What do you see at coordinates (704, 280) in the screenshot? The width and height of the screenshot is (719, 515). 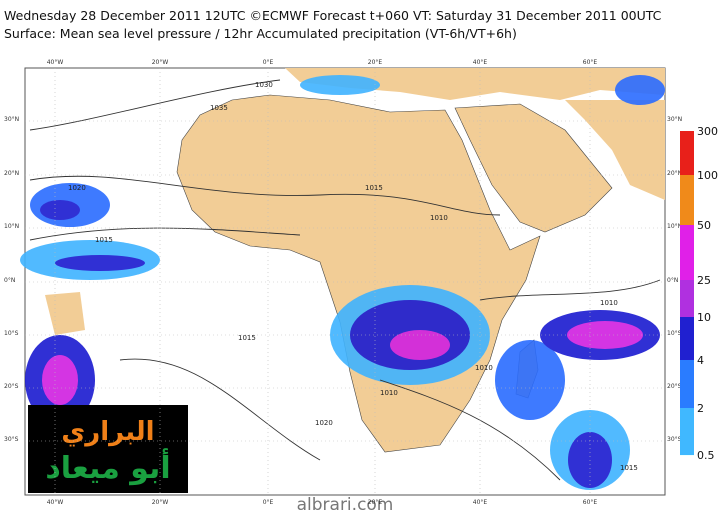 I see `colorbar-label: 25` at bounding box center [704, 280].